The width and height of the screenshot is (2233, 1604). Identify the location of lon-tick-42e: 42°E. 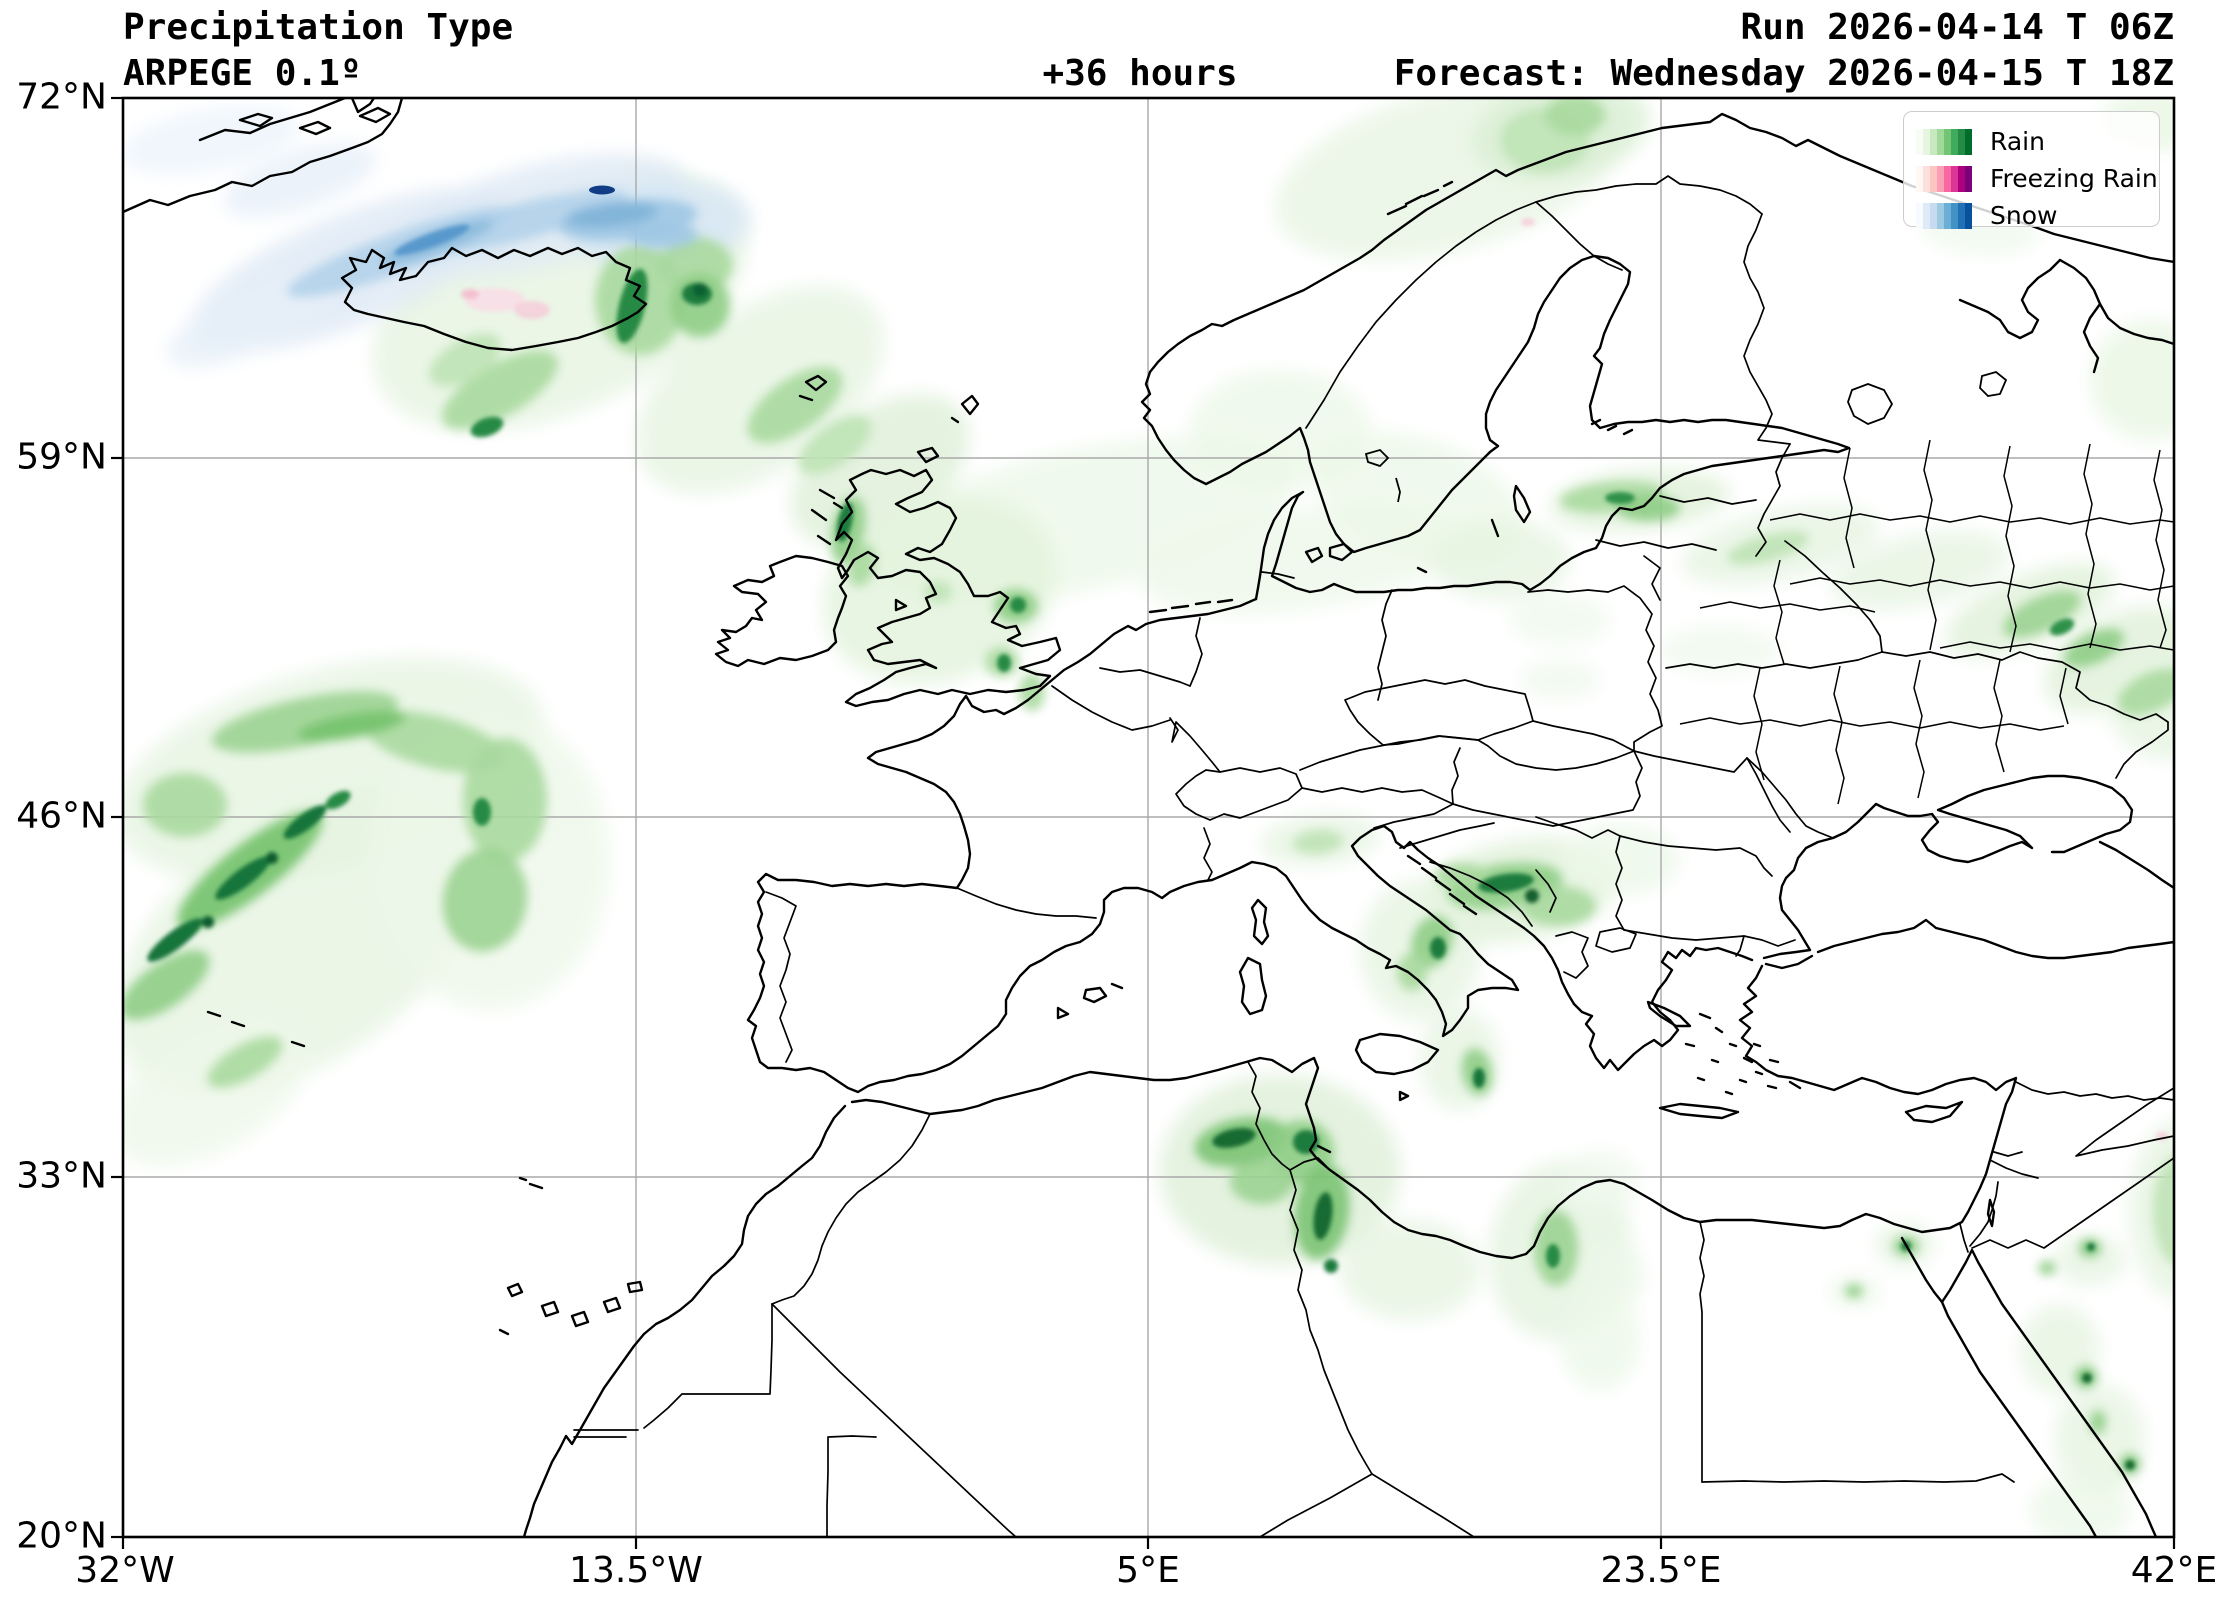
(2174, 1570).